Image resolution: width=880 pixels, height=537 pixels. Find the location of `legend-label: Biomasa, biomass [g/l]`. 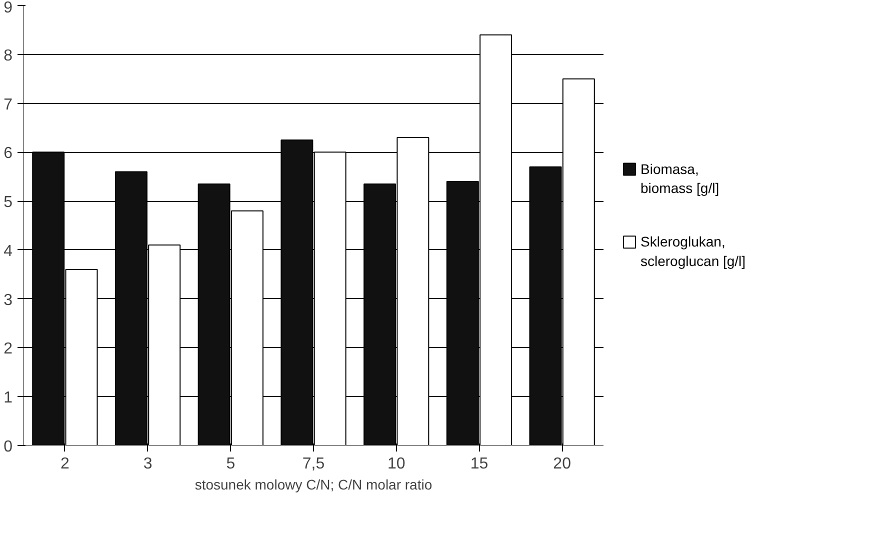

legend-label: Biomasa, biomass [g/l] is located at coordinates (680, 178).